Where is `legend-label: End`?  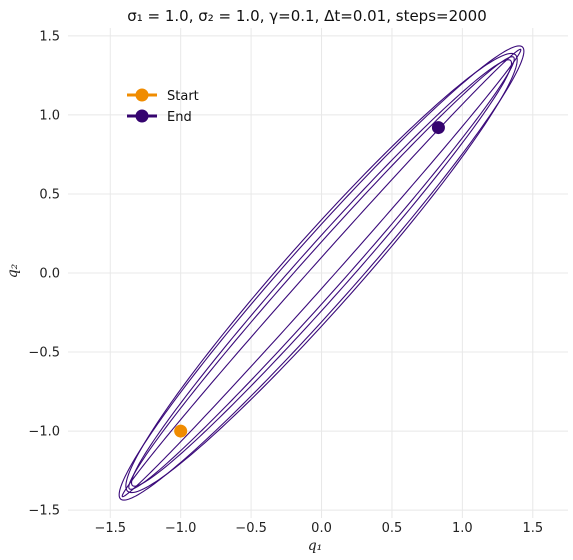 legend-label: End is located at coordinates (179, 117).